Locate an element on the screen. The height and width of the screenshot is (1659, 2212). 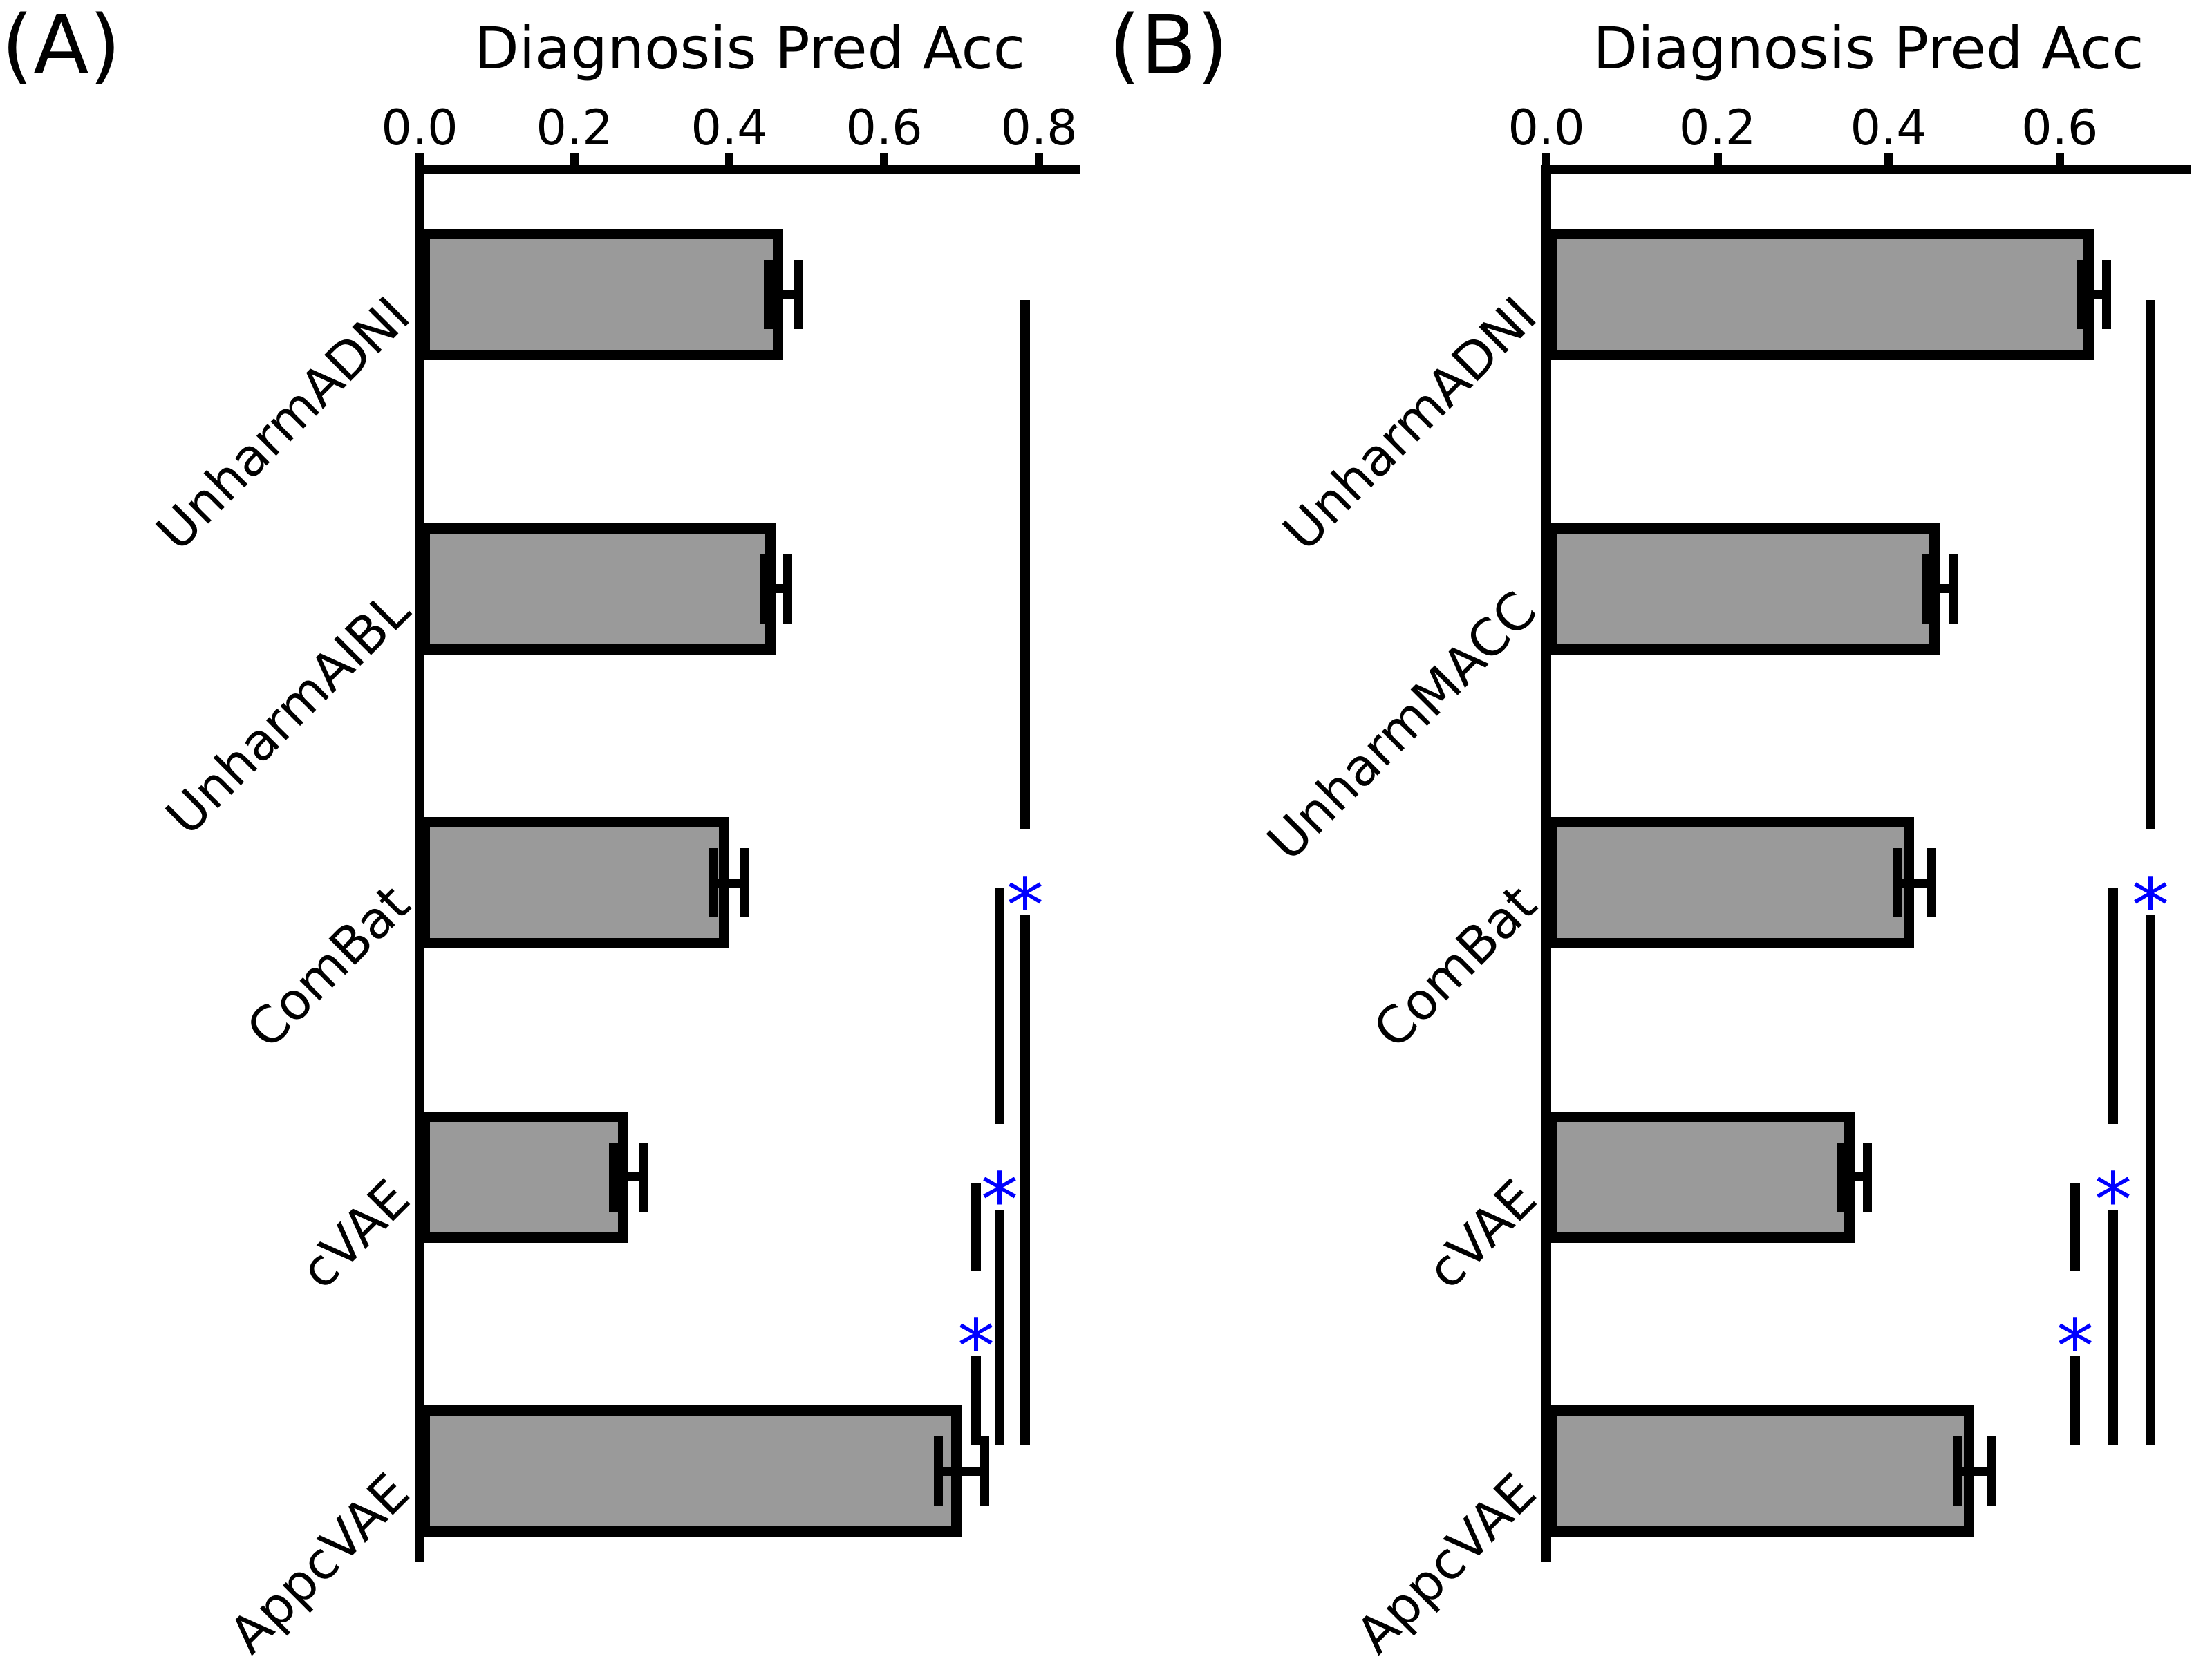
panel-b-x-tick-label: 0.4 is located at coordinates (1888, 128).